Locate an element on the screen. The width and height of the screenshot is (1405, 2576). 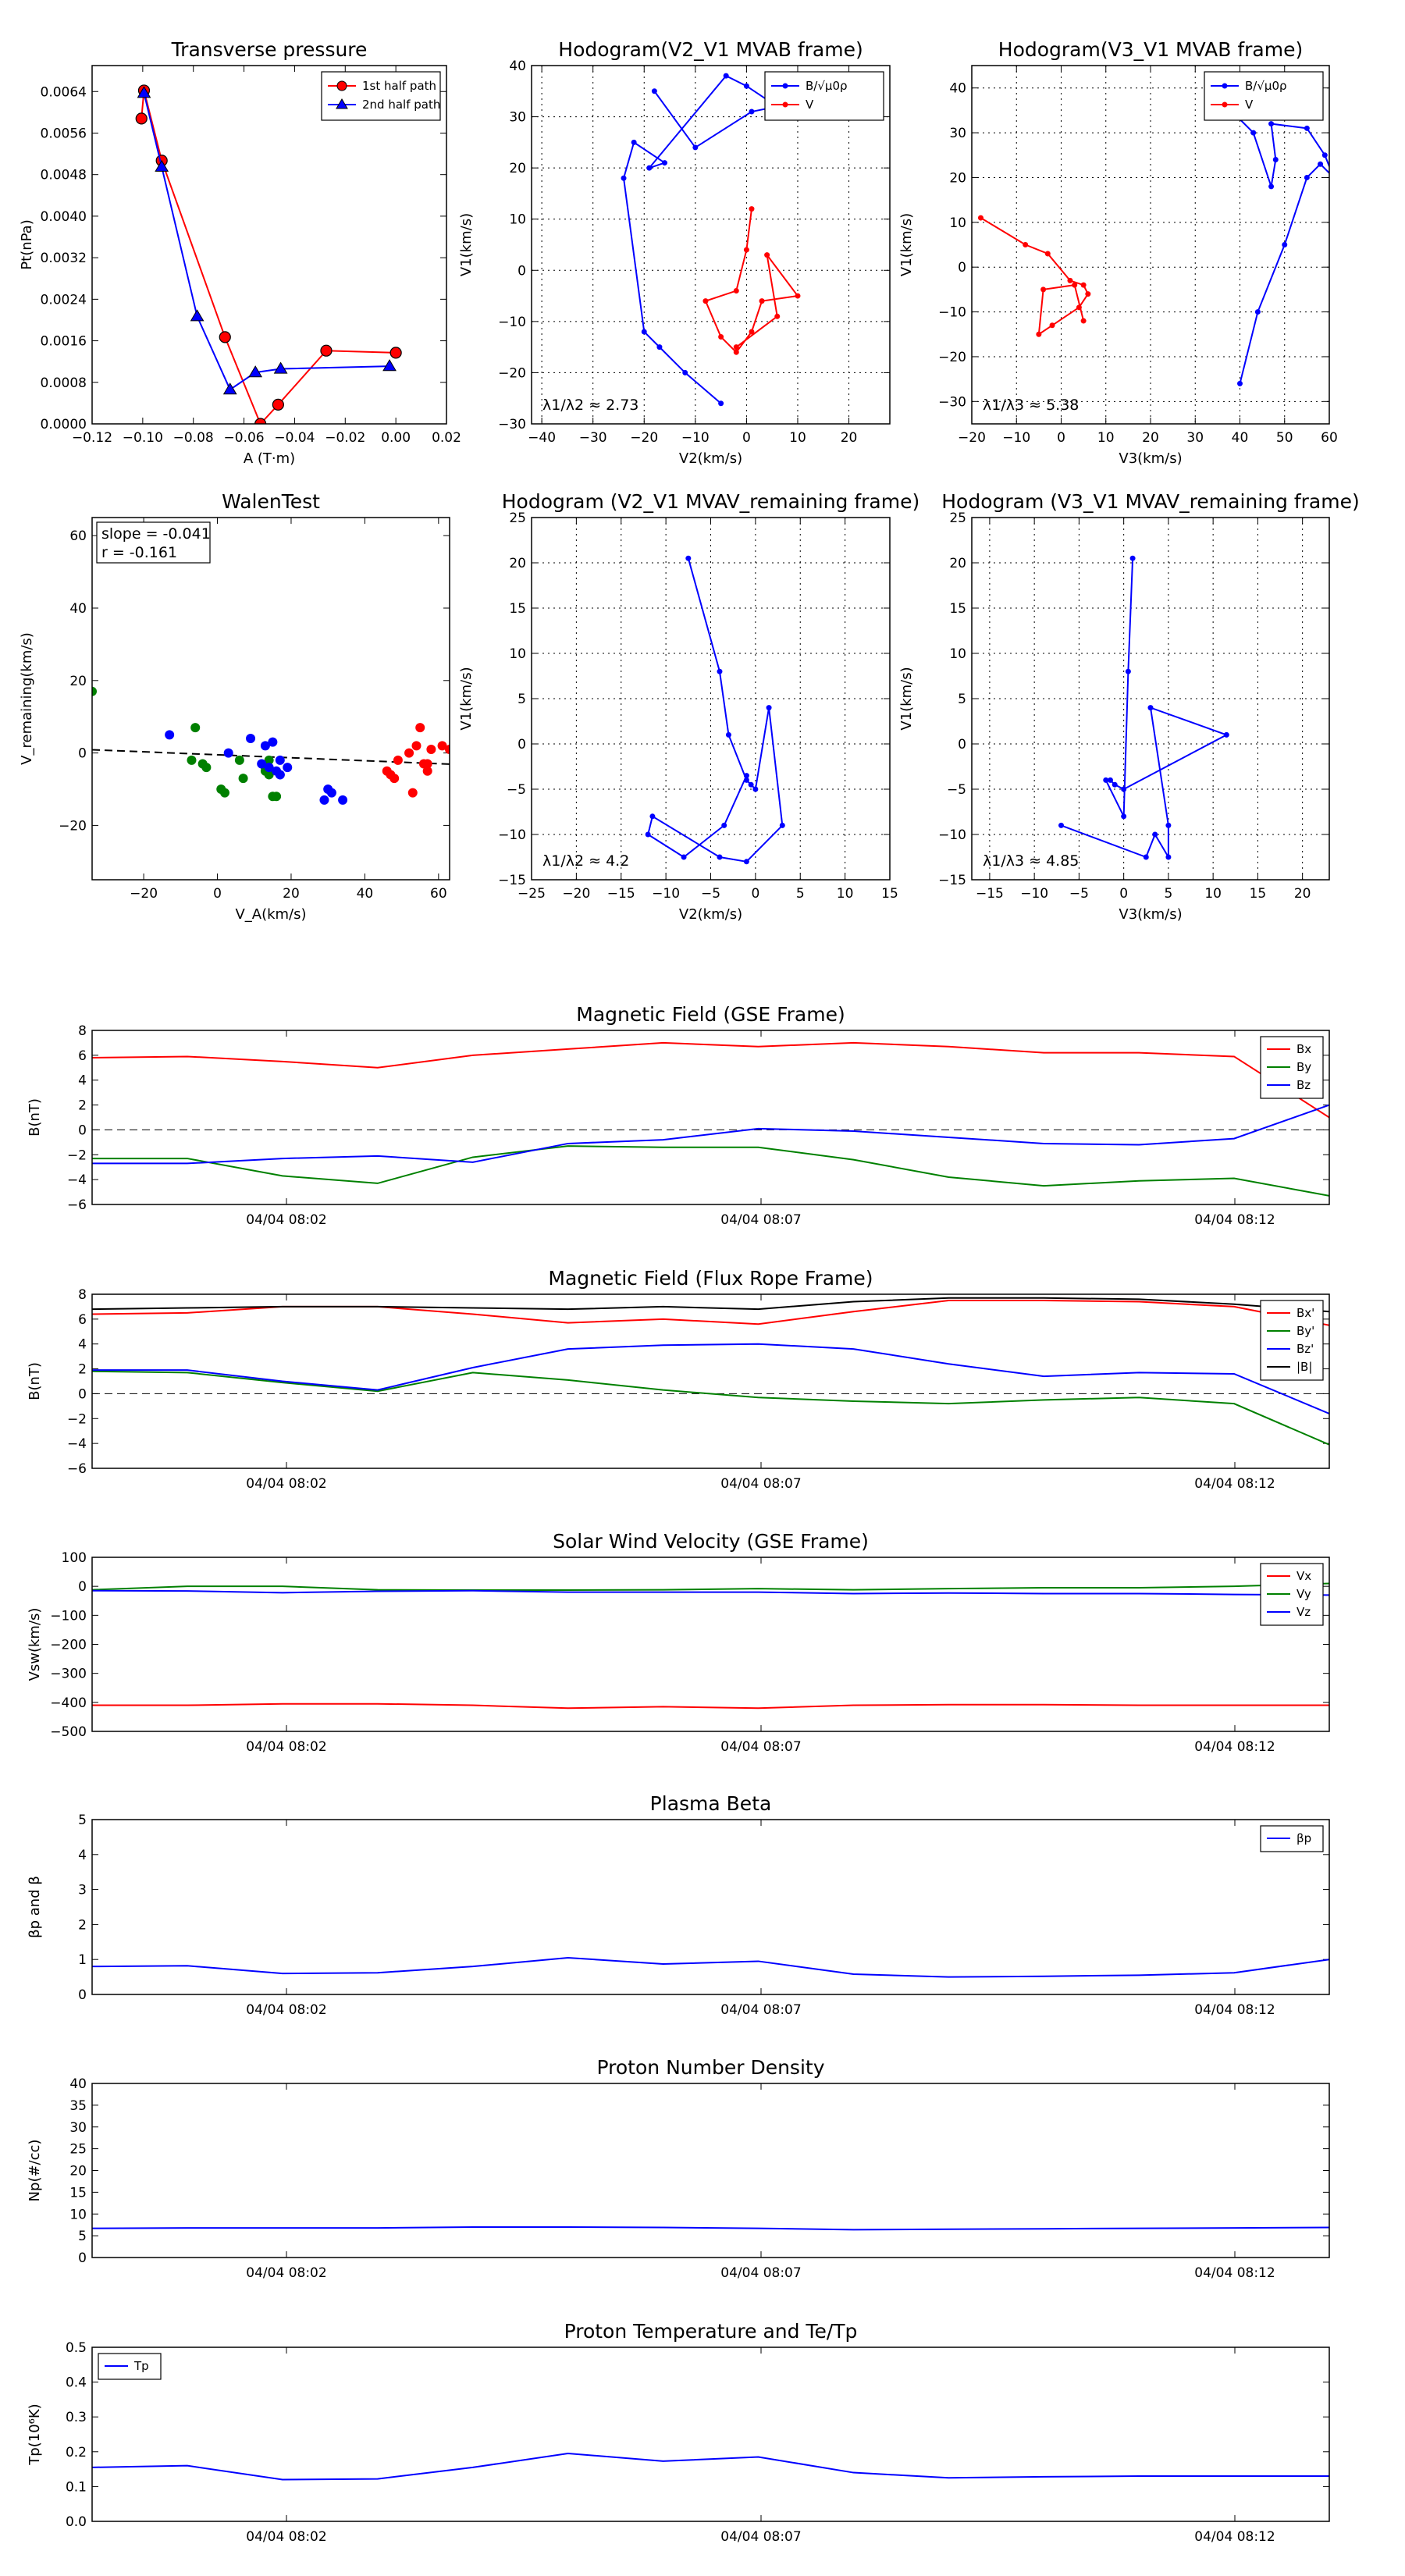
x-tick-label: 5 is located at coordinates (801, 894).